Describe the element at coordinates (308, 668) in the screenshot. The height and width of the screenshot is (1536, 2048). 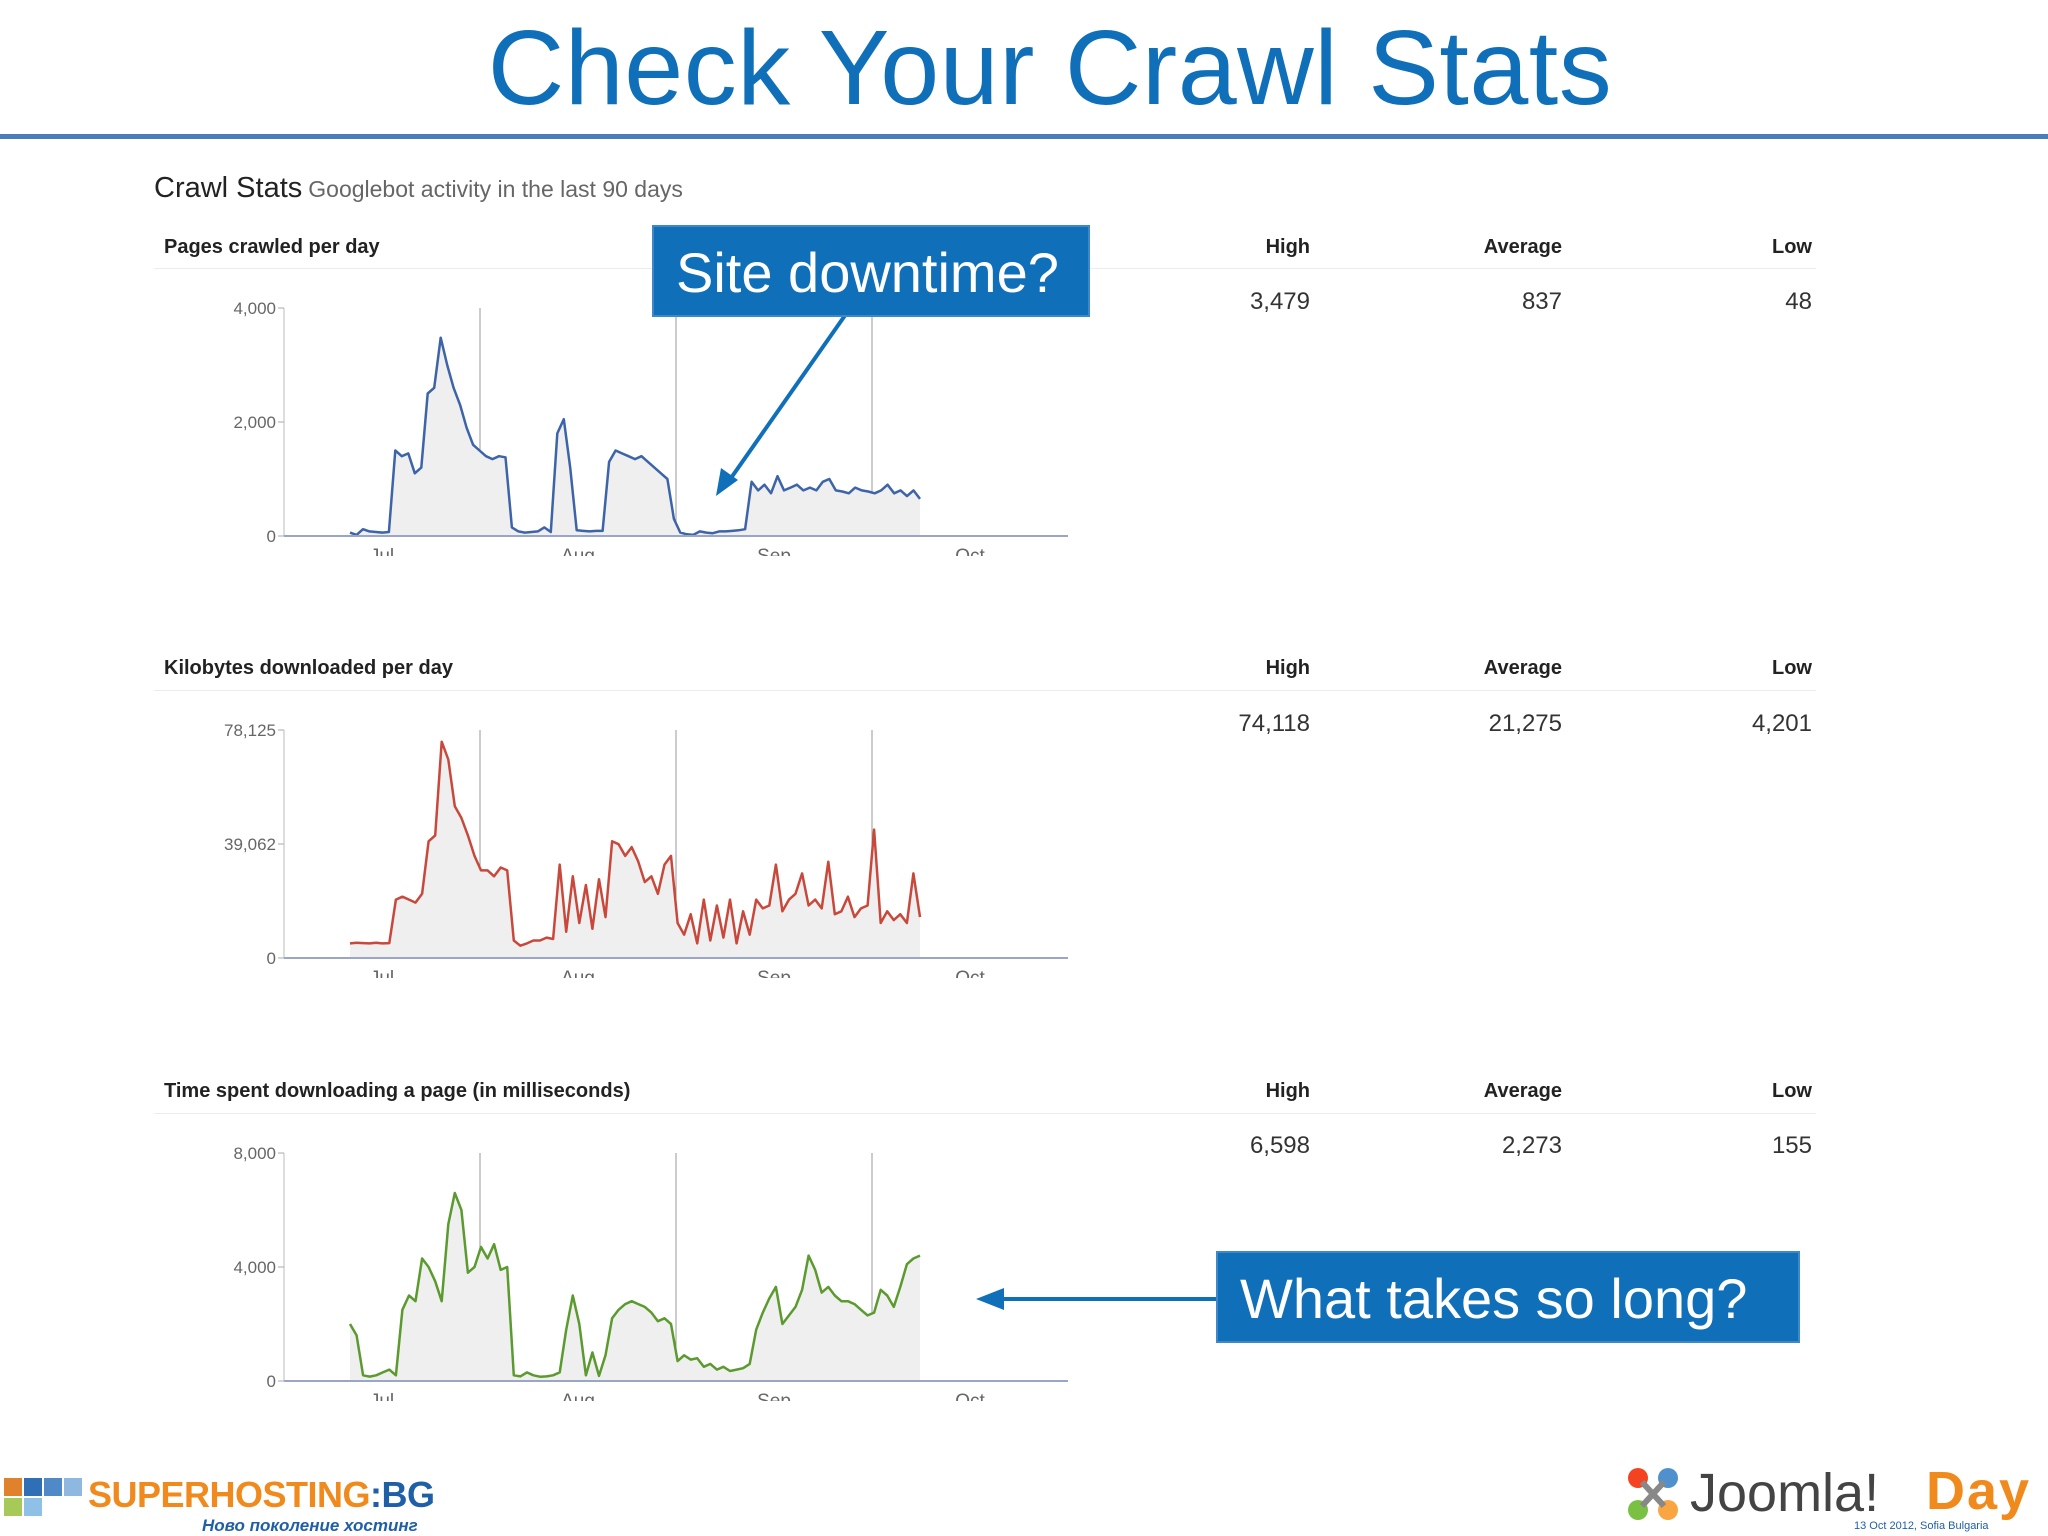
I see `panel-title-kilobytes: Kilobytes downloaded per day` at that location.